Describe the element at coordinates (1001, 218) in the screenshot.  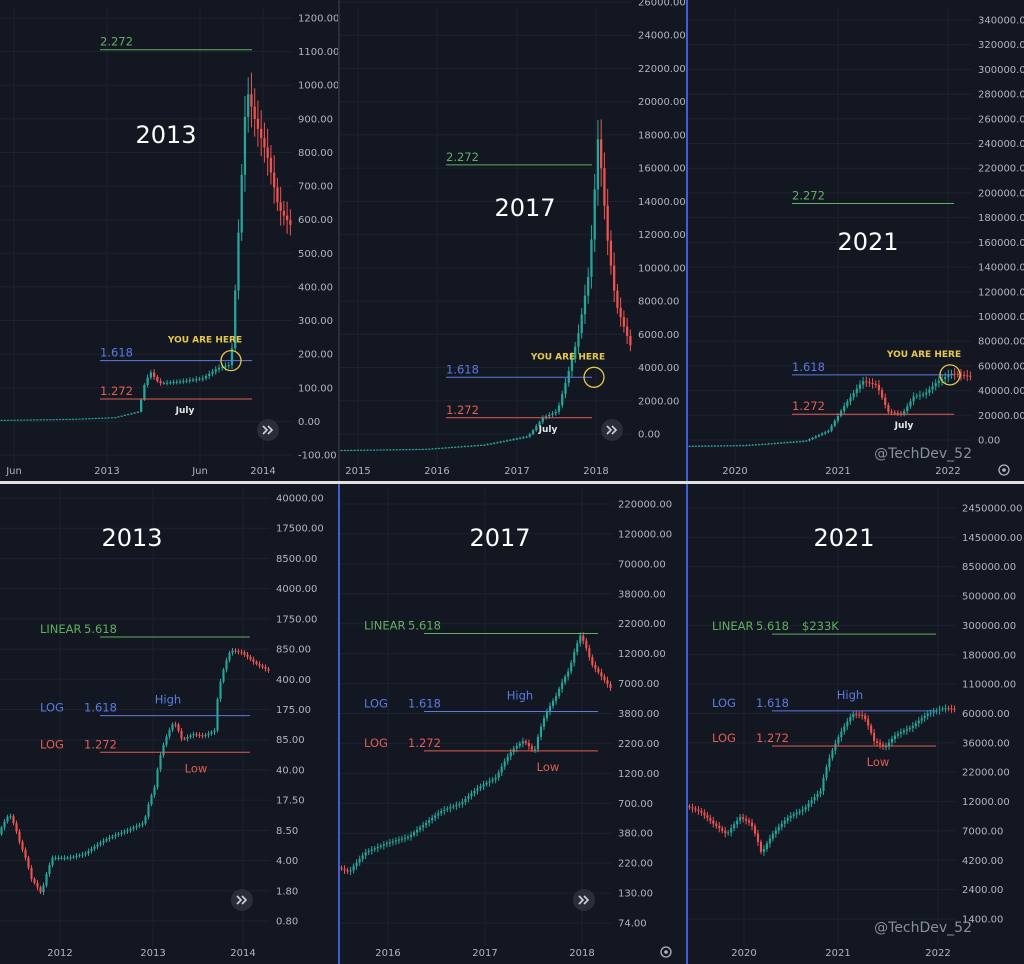
I see `y-tick-label: 180000.00` at that location.